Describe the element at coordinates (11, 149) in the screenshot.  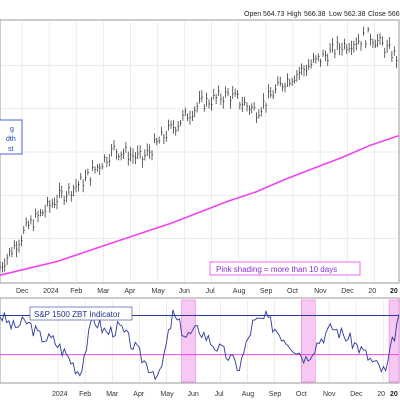
I see `annotation-line-3: st` at that location.